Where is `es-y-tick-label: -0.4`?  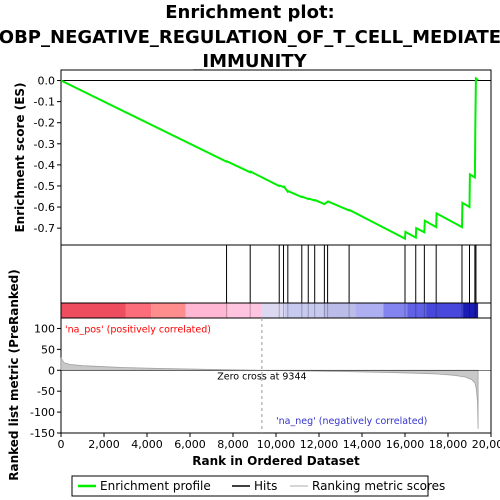
es-y-tick-label: -0.4 is located at coordinates (44, 165).